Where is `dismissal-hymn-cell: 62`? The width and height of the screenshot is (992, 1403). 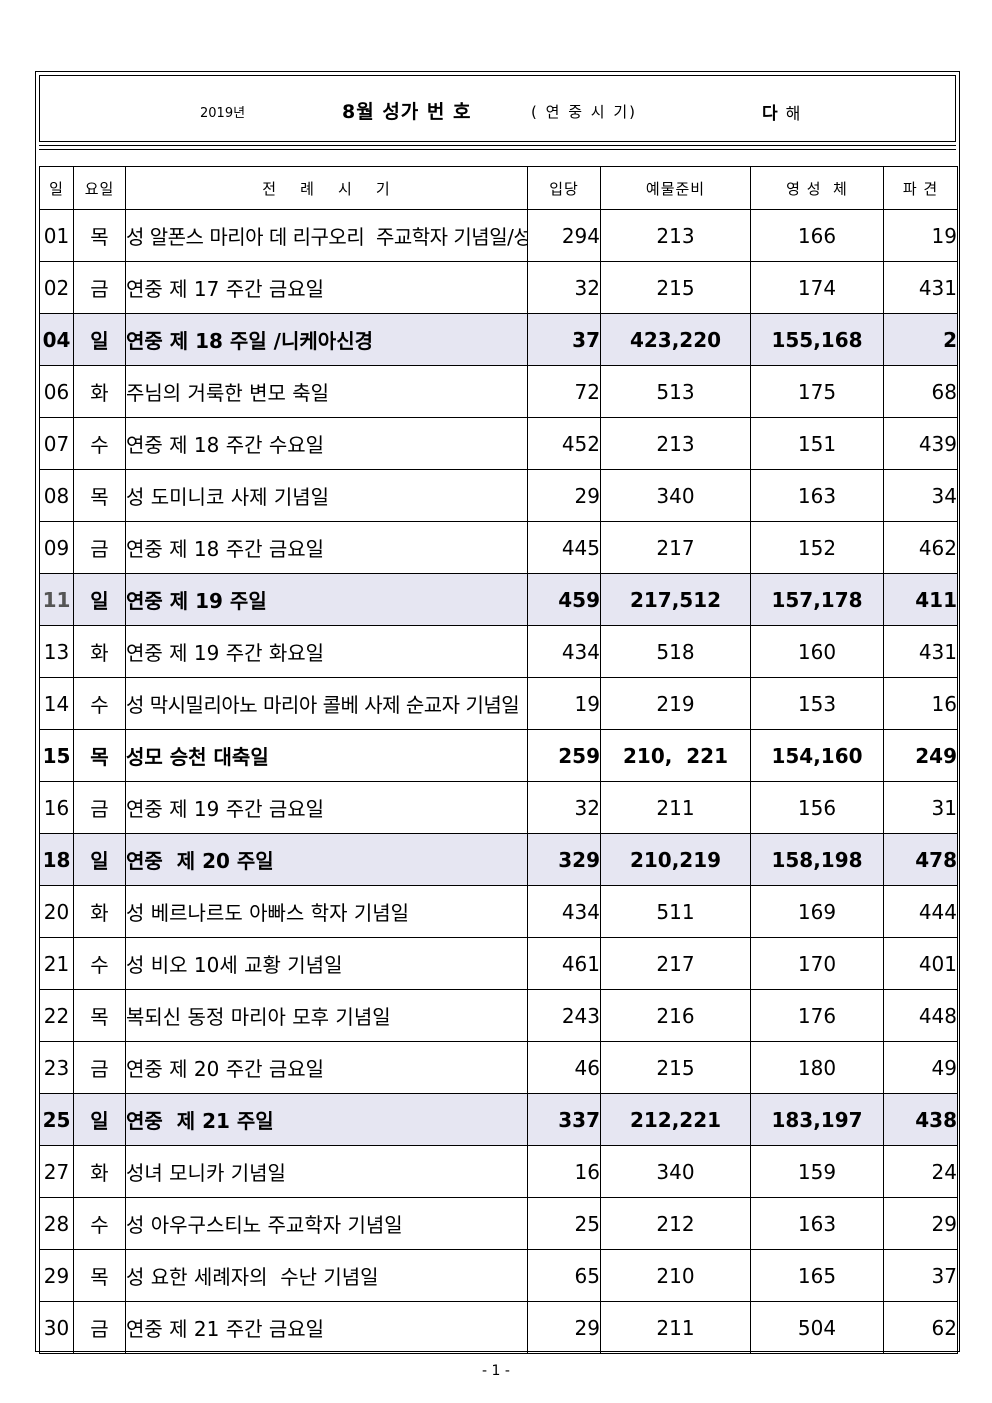 dismissal-hymn-cell: 62 is located at coordinates (920, 1327).